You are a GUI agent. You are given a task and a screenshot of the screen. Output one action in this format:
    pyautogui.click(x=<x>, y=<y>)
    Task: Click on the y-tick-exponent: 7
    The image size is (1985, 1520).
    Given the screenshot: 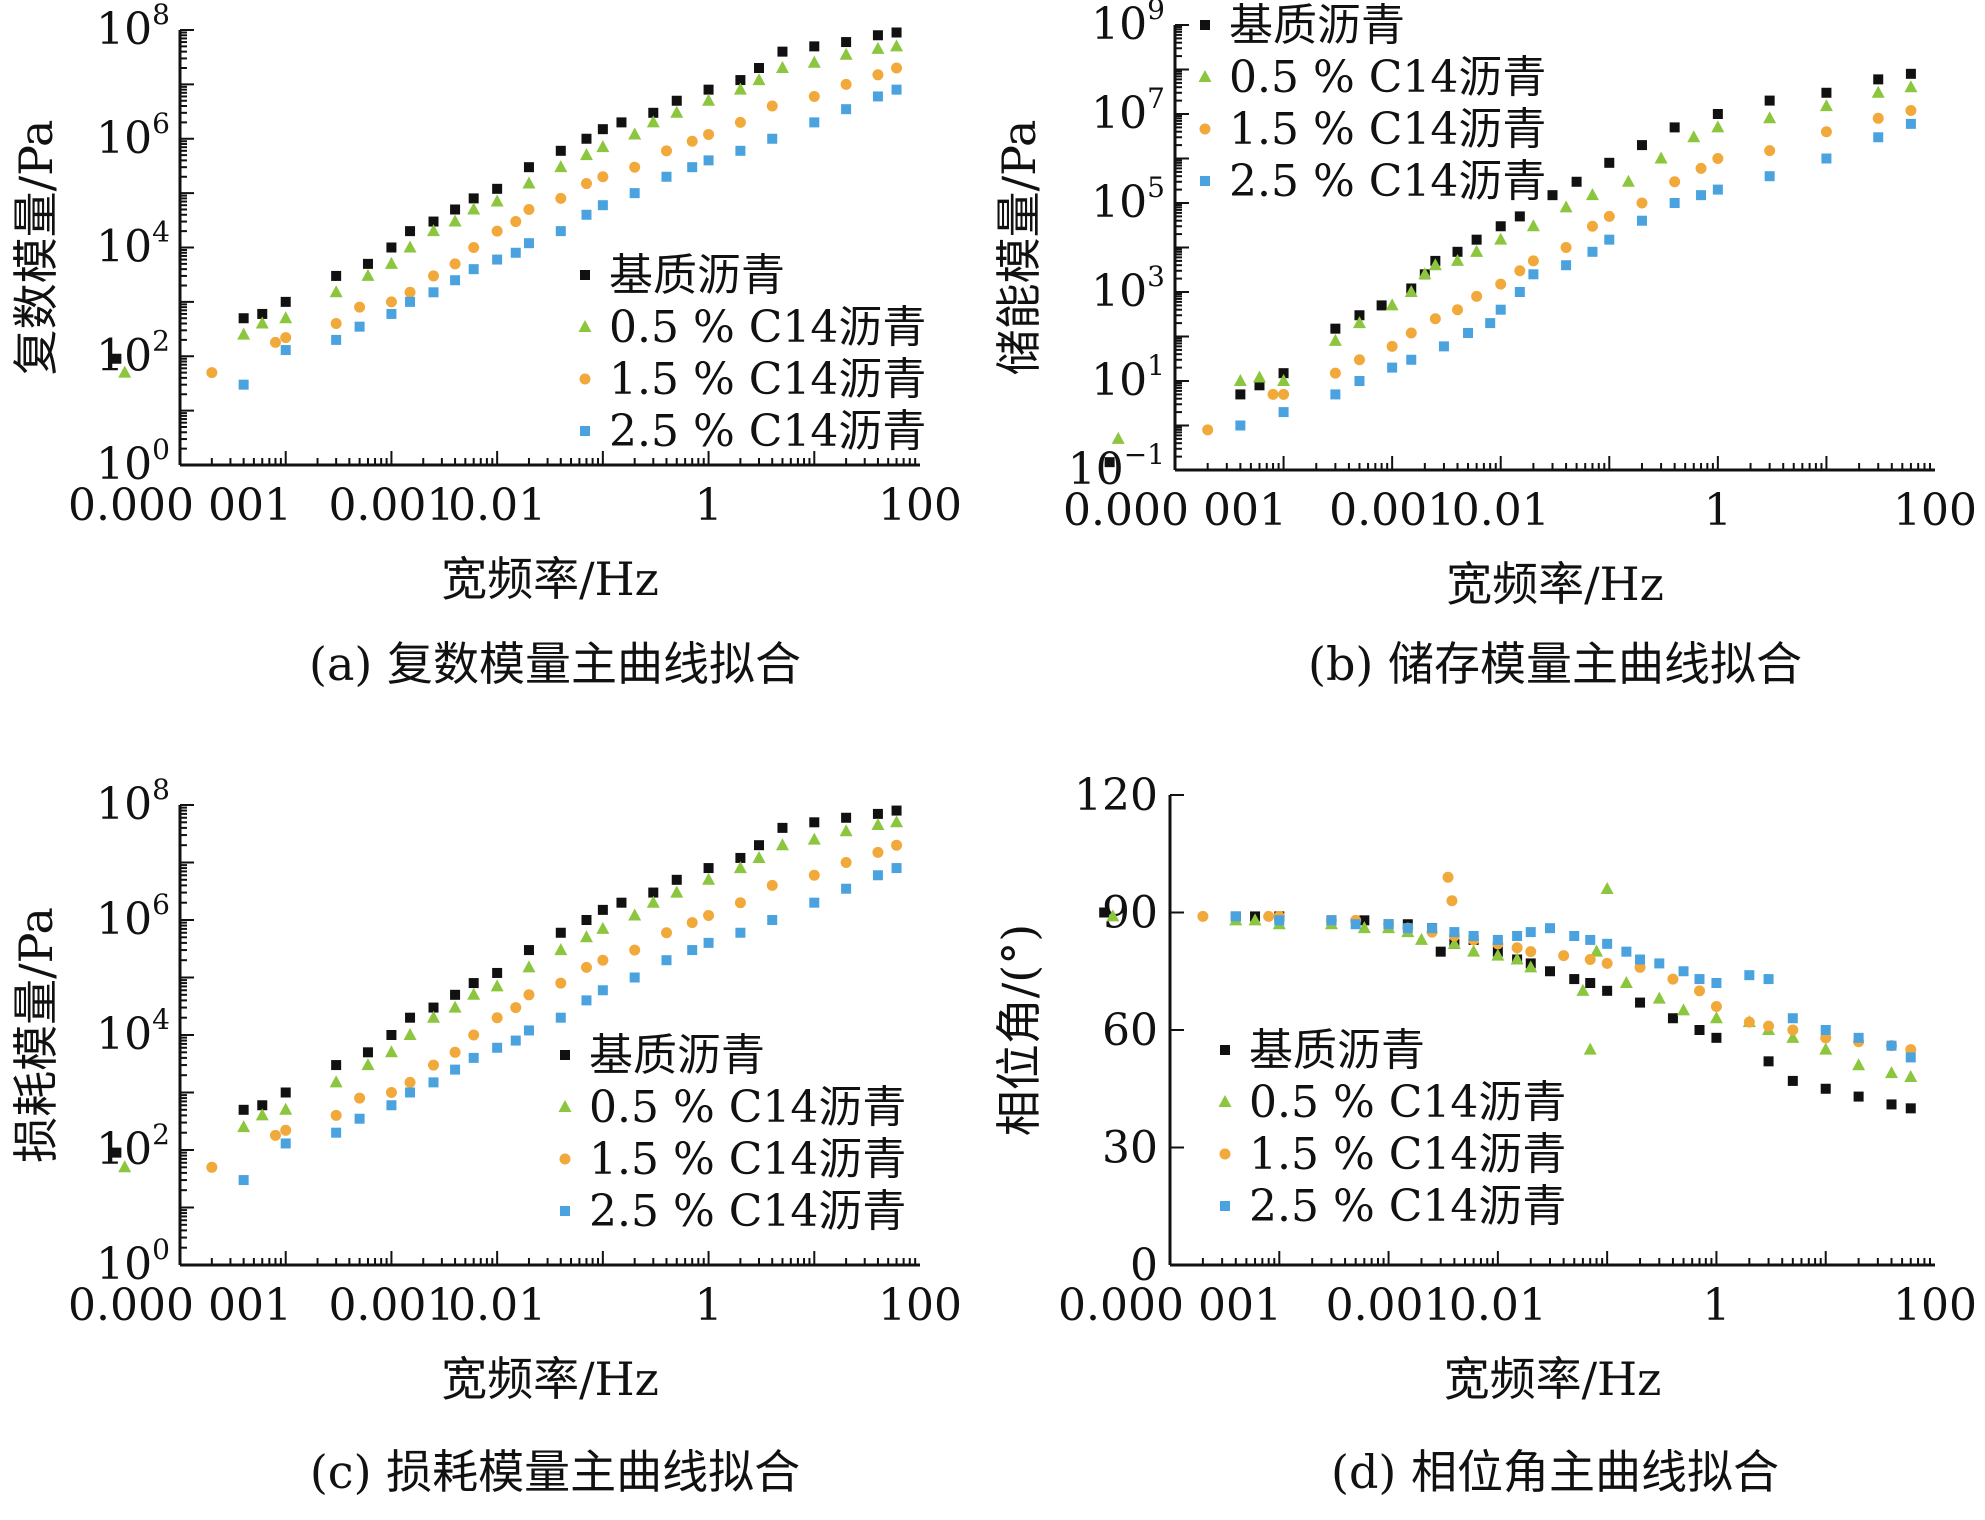 What is the action you would take?
    pyautogui.click(x=1156, y=98)
    